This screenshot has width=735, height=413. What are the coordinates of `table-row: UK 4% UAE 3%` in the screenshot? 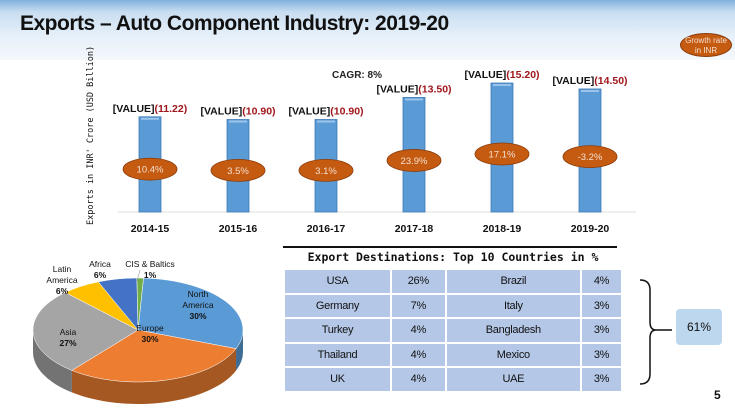 It's located at (453, 379).